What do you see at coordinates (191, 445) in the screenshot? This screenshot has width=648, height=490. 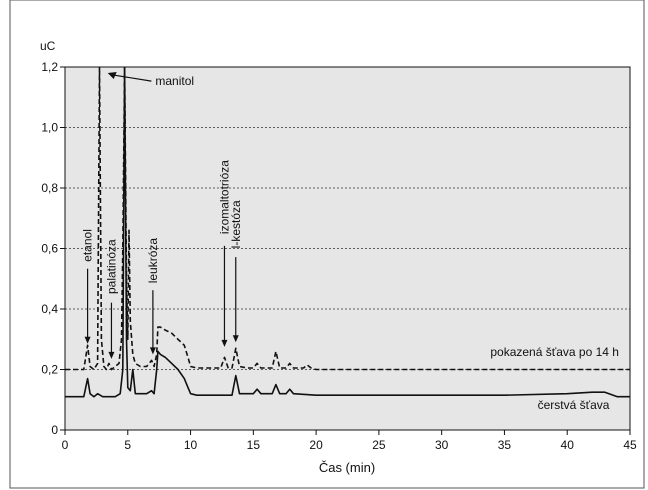 I see `x-tick-label: 10` at bounding box center [191, 445].